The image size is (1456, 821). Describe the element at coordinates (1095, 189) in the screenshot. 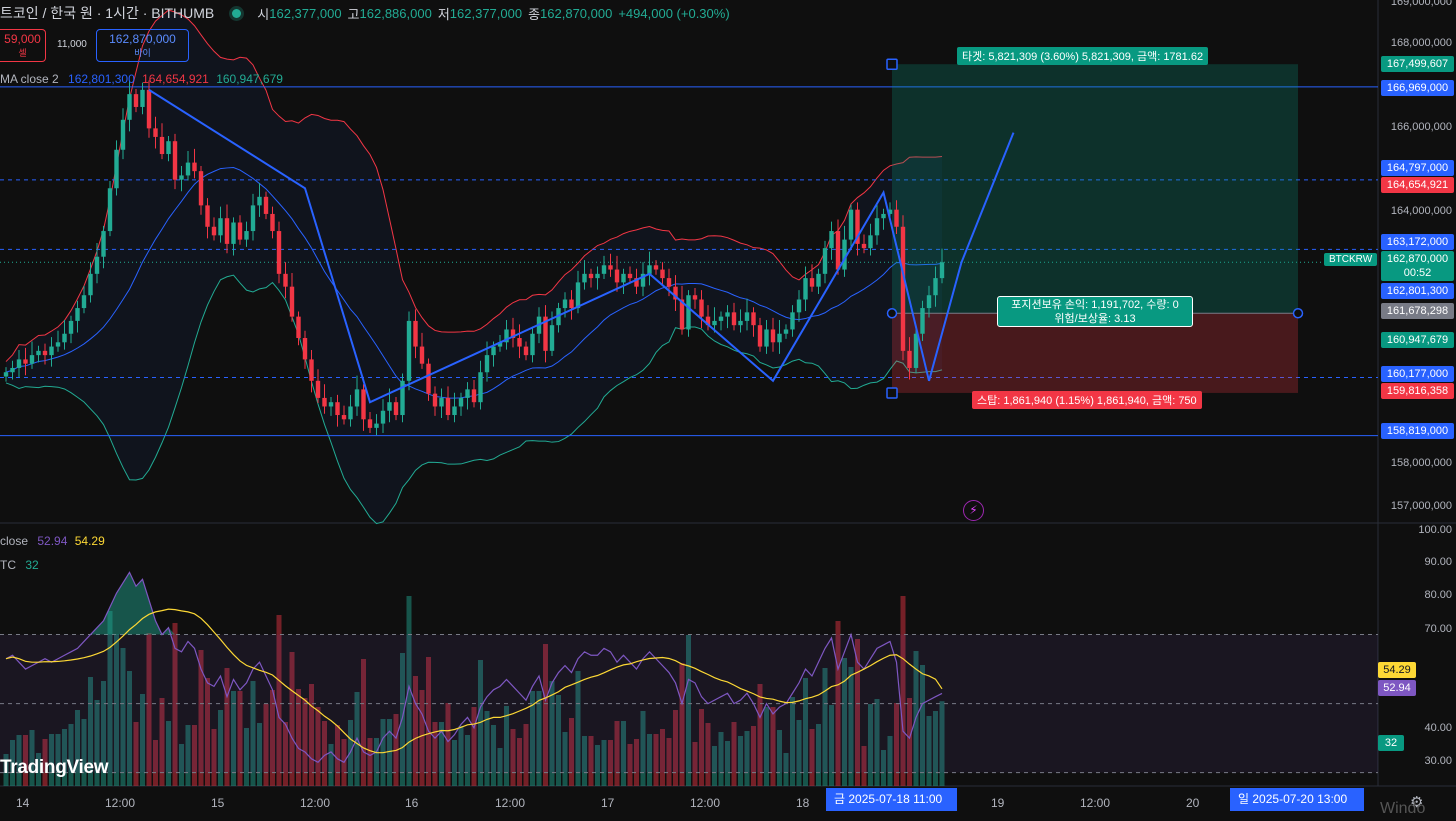

I see `position-target-zone` at that location.